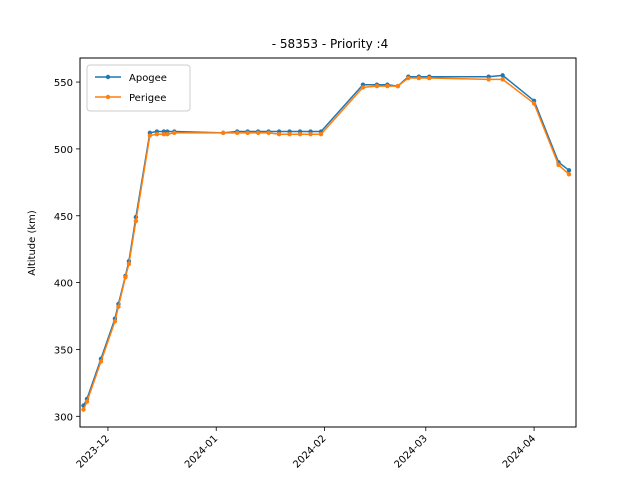 Image resolution: width=640 pixels, height=480 pixels. I want to click on y-tick-label: 350, so click(63, 350).